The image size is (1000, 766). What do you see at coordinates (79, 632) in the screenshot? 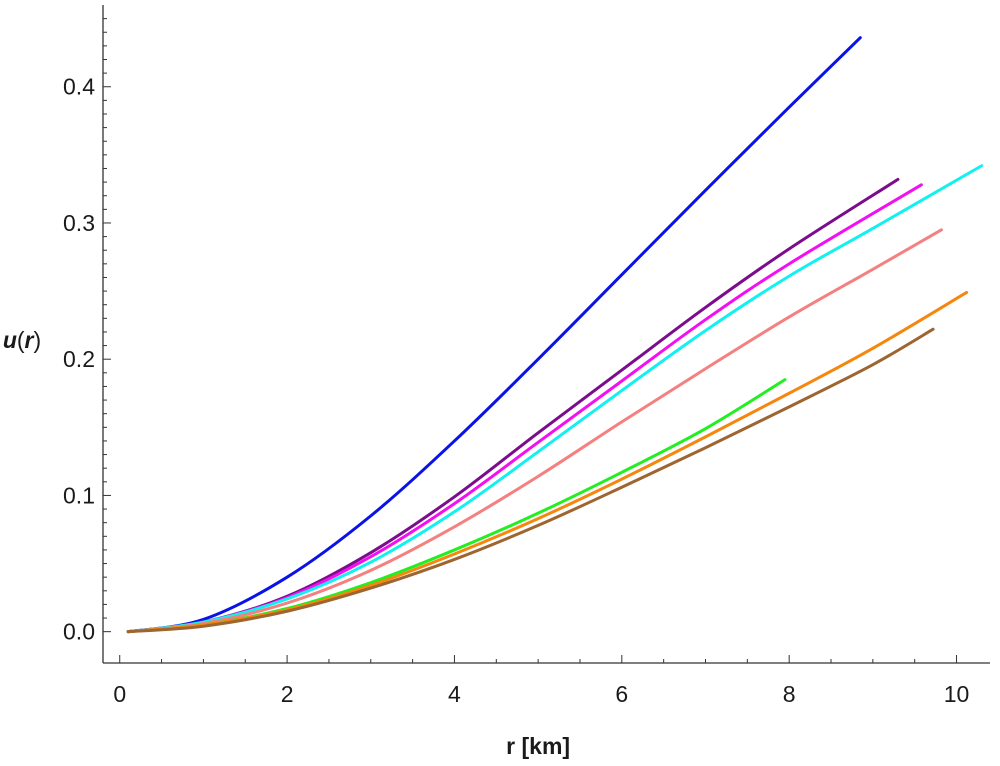
I see `y-tick-label: 0.0` at bounding box center [79, 632].